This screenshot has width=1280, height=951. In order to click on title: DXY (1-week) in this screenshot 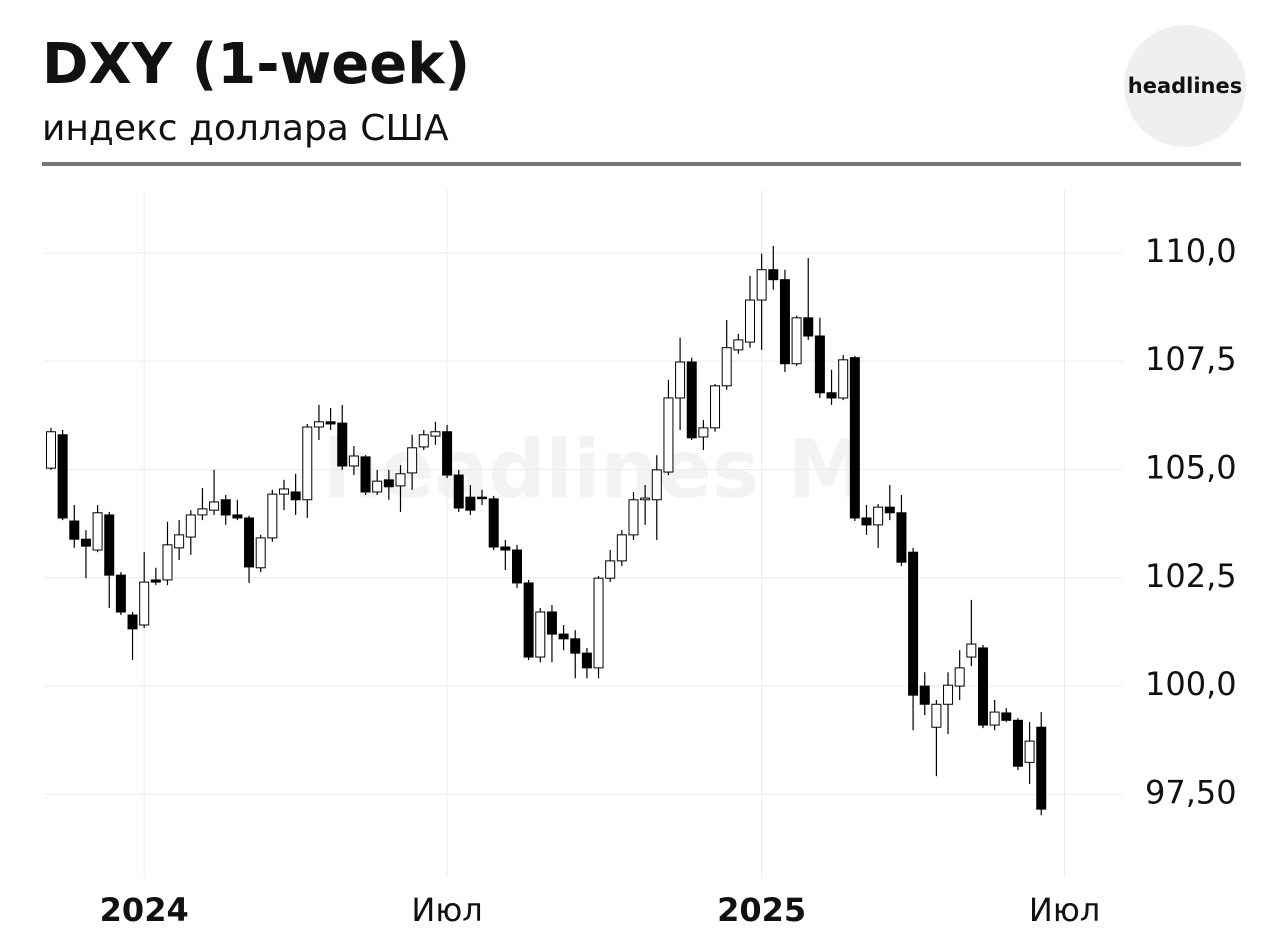, I will do `click(256, 64)`.